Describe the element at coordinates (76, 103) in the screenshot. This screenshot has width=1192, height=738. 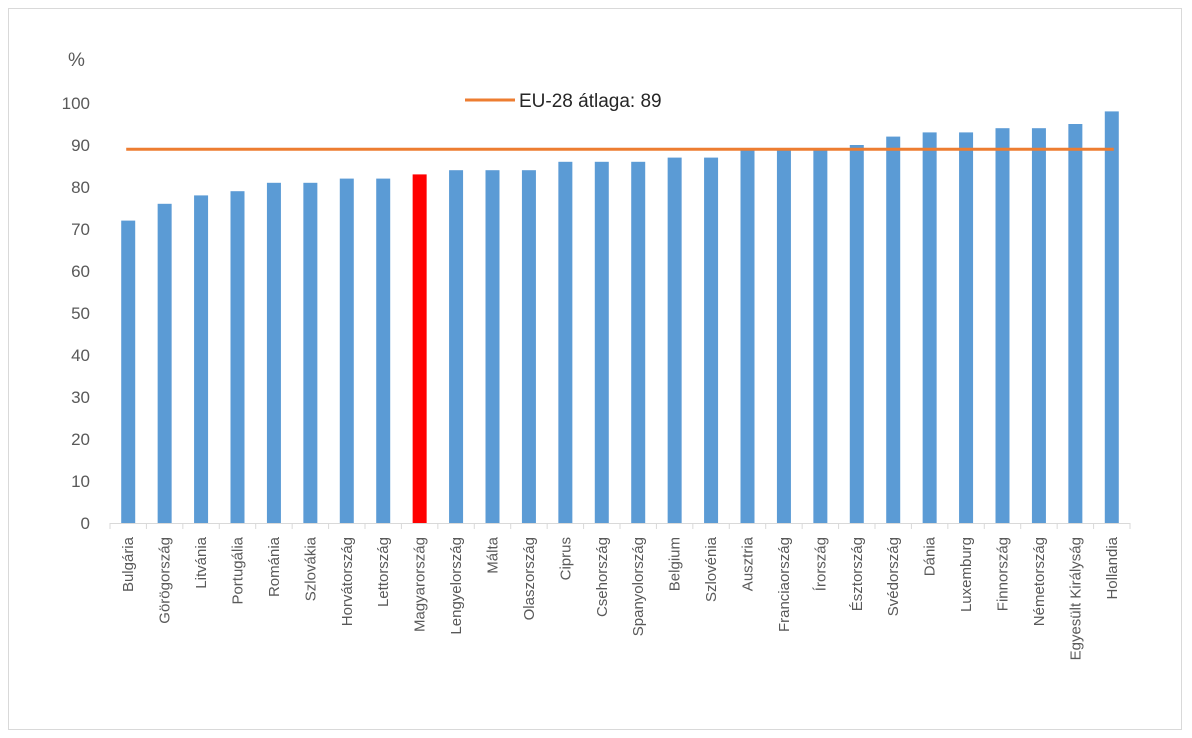
I see `y-tick-label: 100` at that location.